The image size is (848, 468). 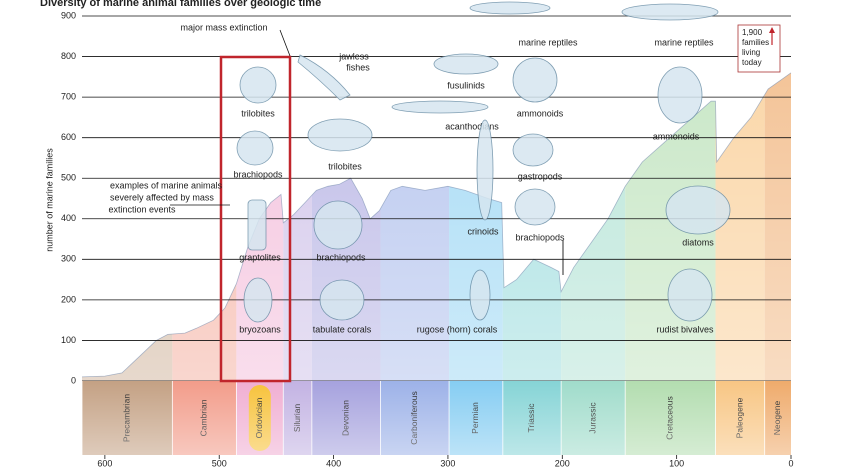 What do you see at coordinates (223, 27) in the screenshot?
I see `annotation: major mass extinction` at bounding box center [223, 27].